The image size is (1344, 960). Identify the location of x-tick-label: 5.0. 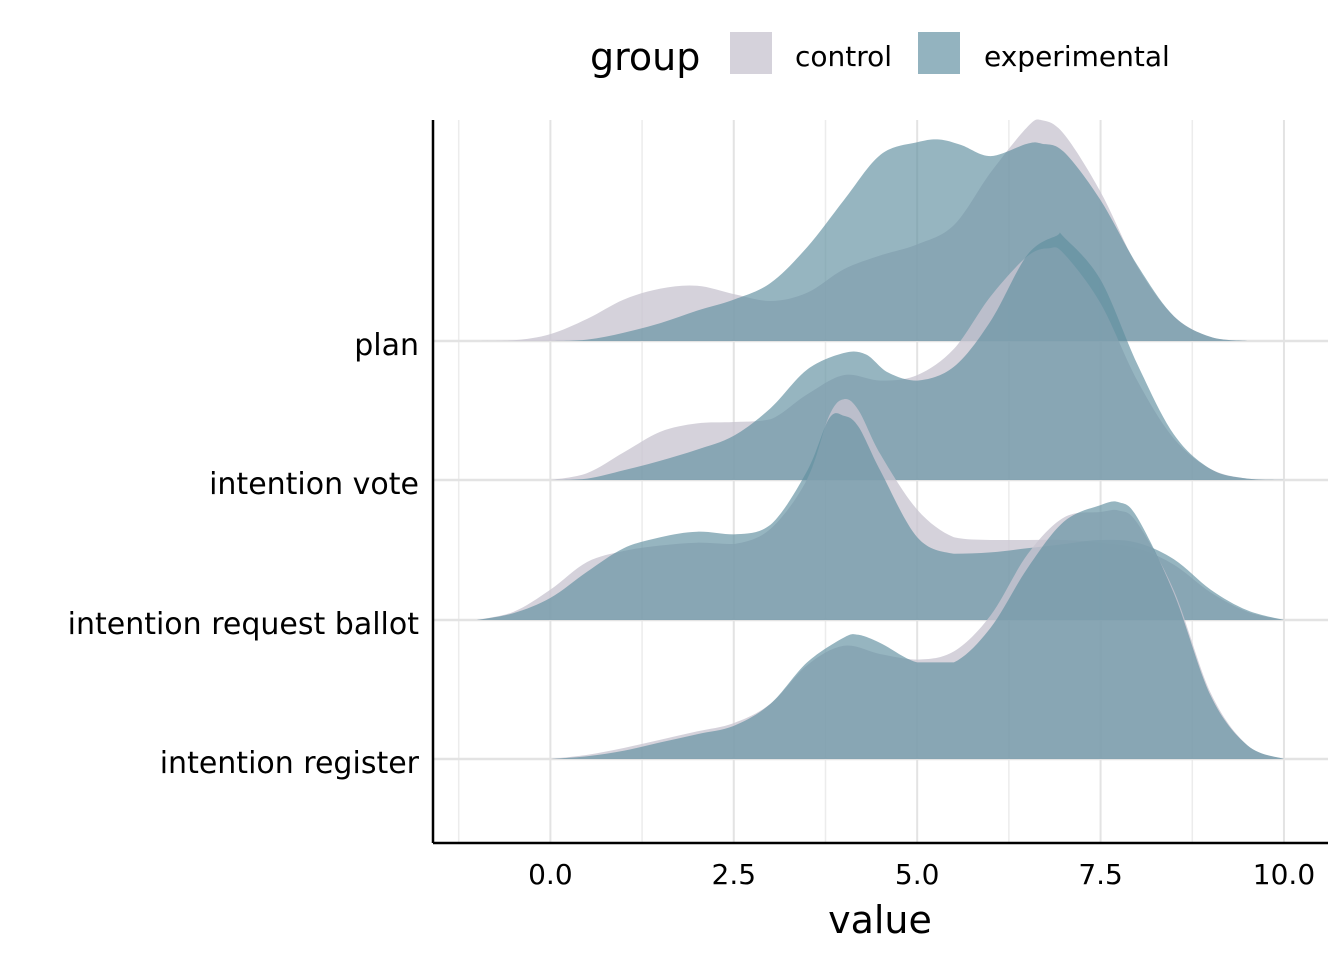
(917, 874).